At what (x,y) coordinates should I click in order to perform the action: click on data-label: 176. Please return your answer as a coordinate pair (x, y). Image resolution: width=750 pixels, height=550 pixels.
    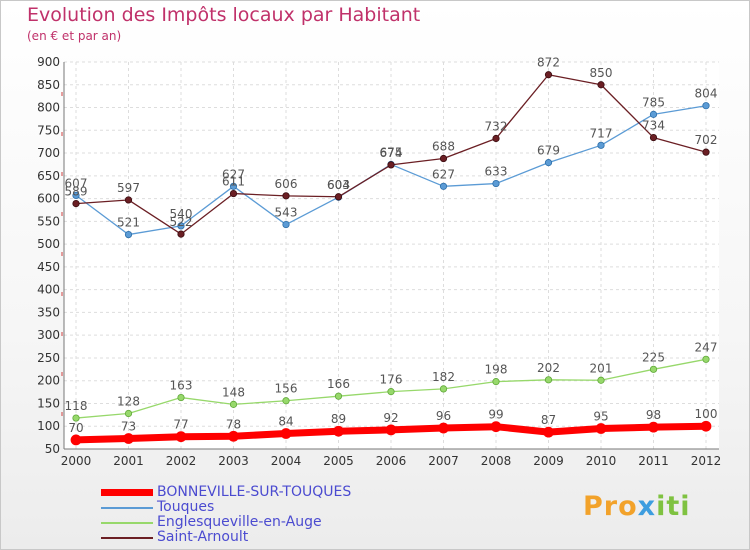
    Looking at the image, I should click on (391, 380).